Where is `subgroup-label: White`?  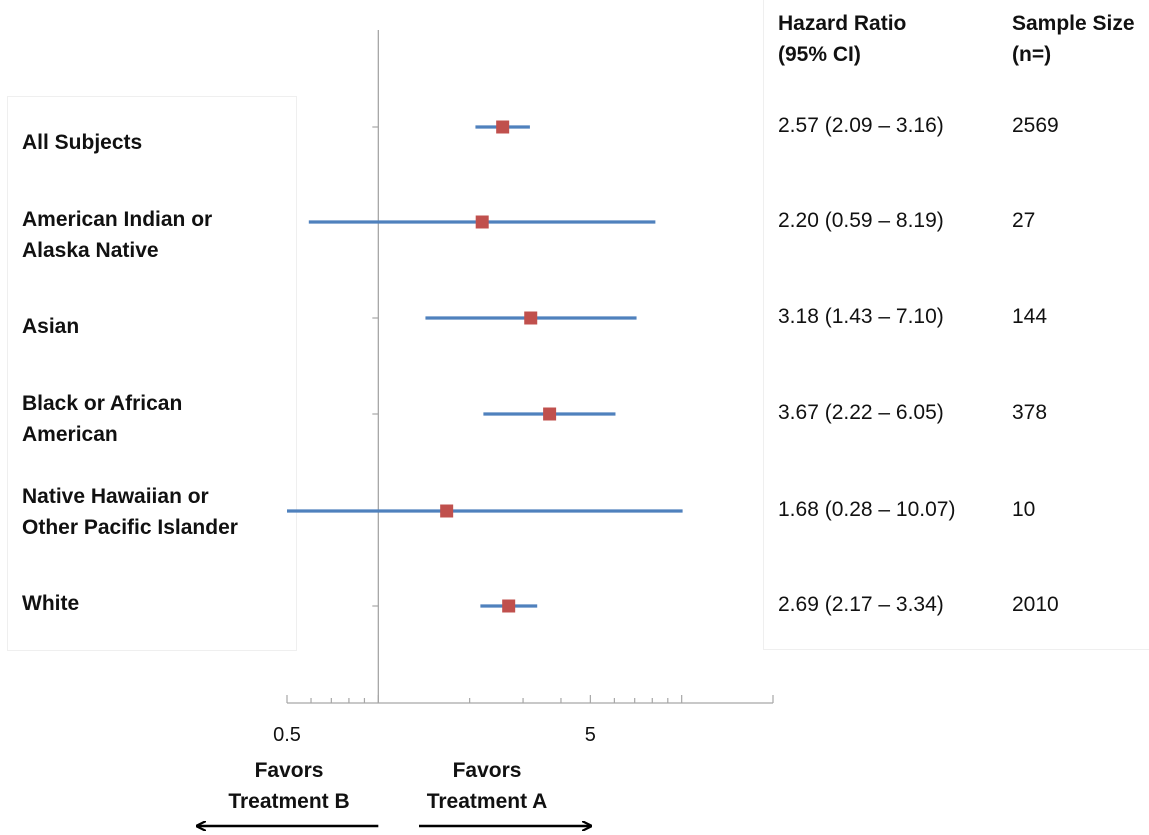
subgroup-label: White is located at coordinates (50, 603).